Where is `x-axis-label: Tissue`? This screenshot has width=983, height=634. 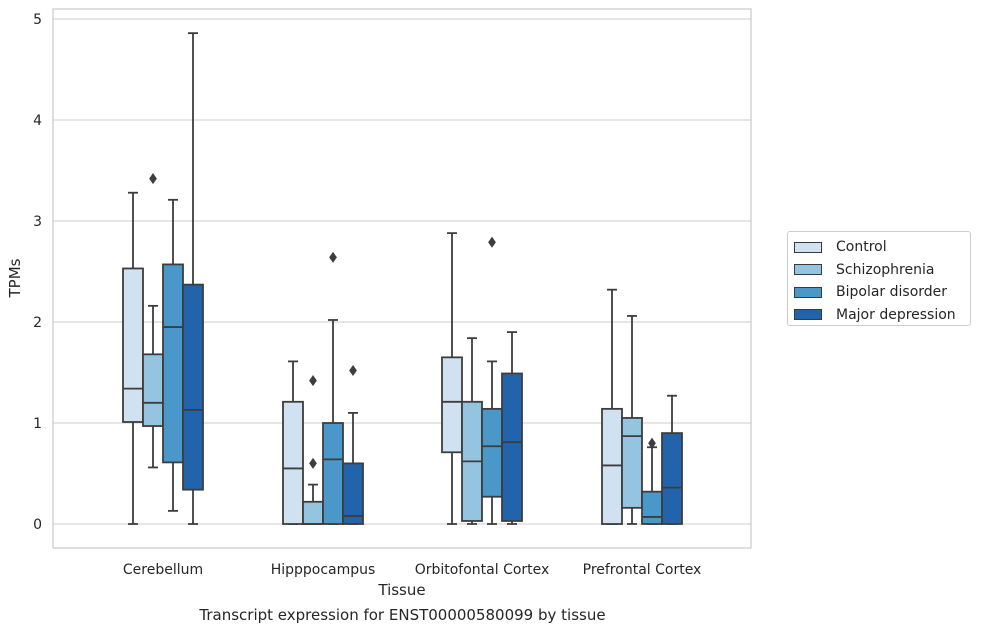
x-axis-label: Tissue is located at coordinates (401, 590).